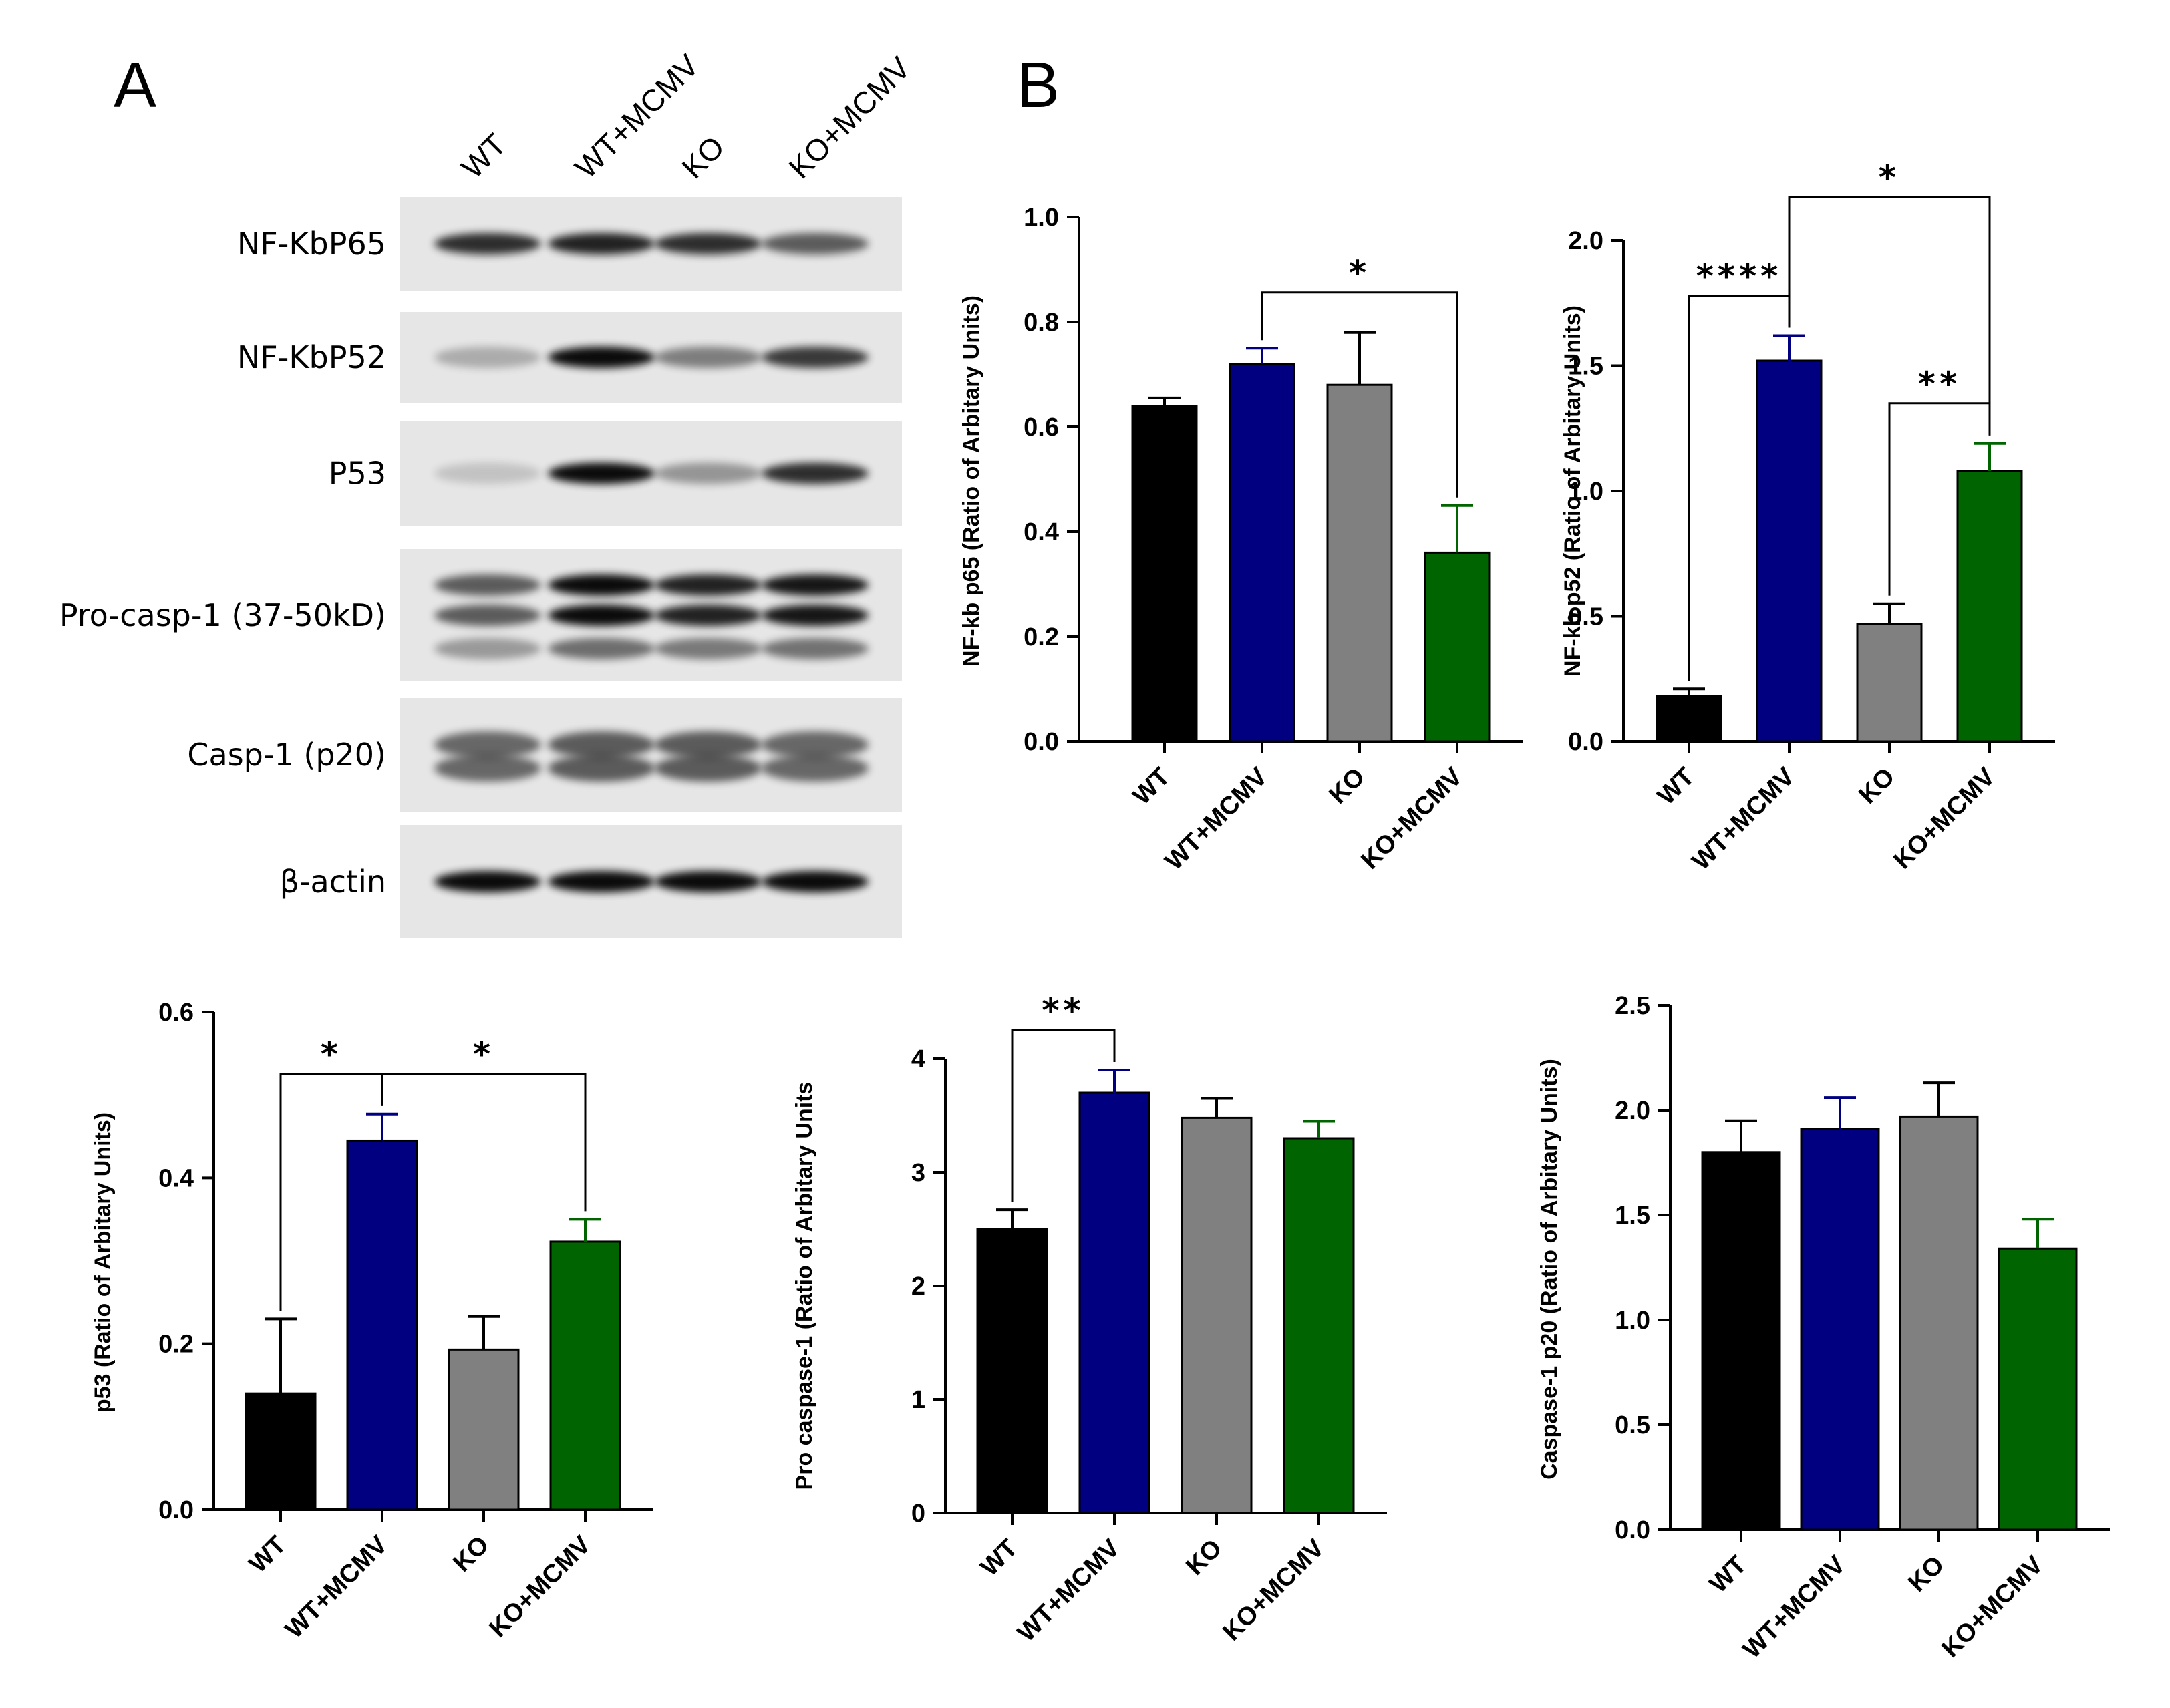 This screenshot has width=2170, height=1708. I want to click on y-tick-label: 1.5, so click(1632, 1216).